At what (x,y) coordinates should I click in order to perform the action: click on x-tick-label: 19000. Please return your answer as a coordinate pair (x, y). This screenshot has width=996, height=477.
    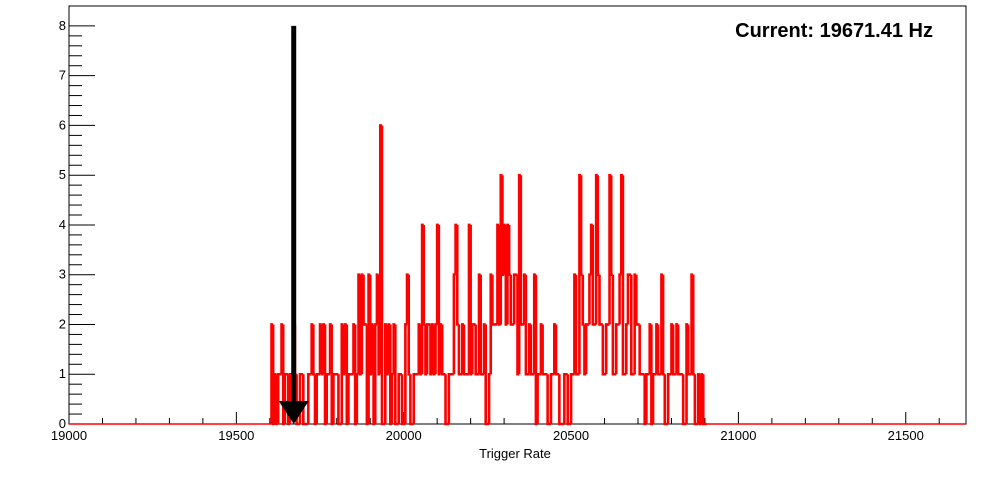
    Looking at the image, I should click on (69, 435).